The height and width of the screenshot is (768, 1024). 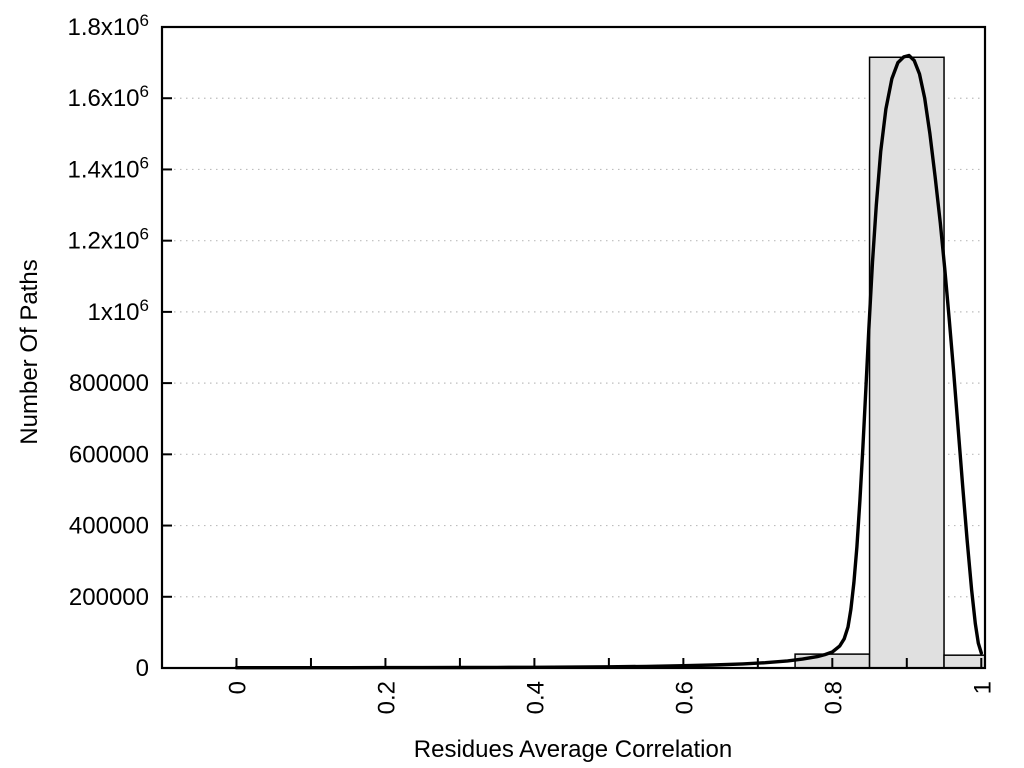 I want to click on y-tick-label: 1.8x10⁶, so click(x=108, y=26).